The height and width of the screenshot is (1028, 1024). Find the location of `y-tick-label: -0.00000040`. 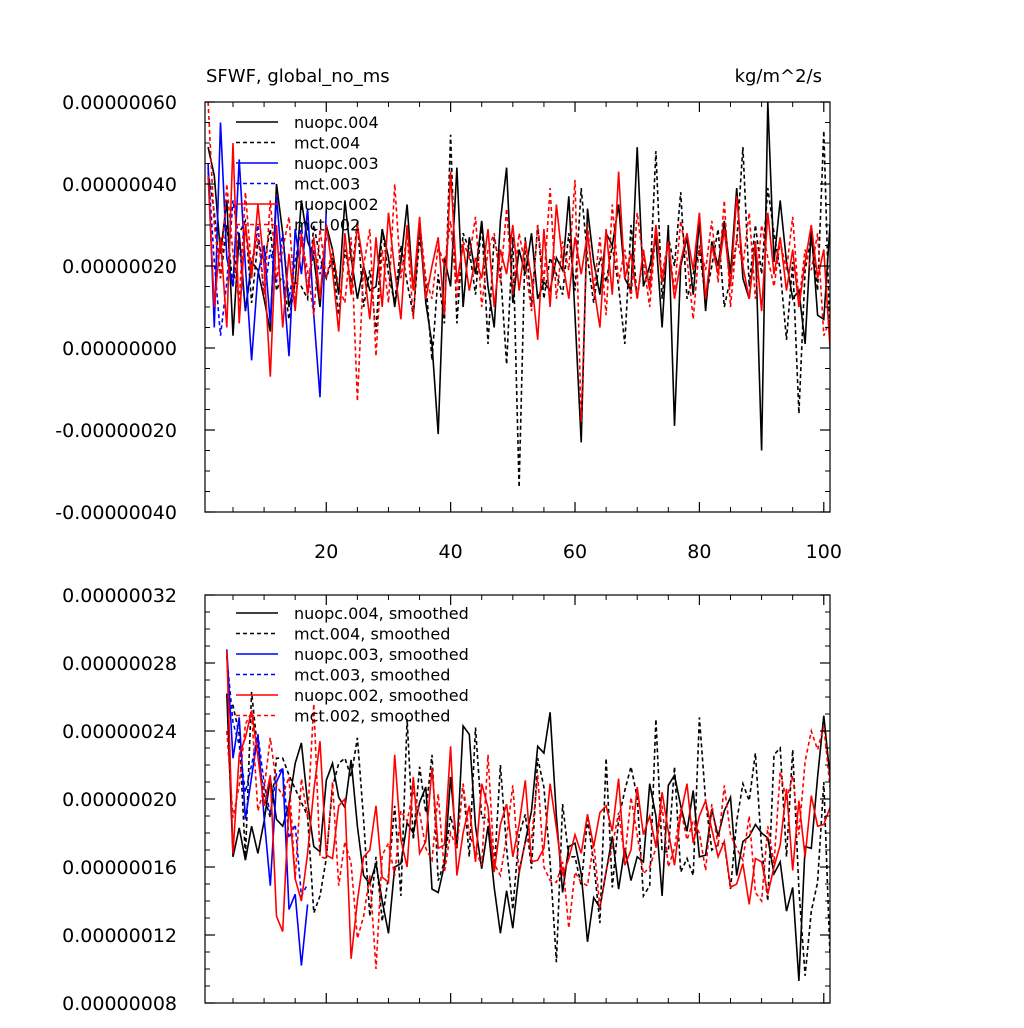

y-tick-label: -0.00000040 is located at coordinates (116, 513).